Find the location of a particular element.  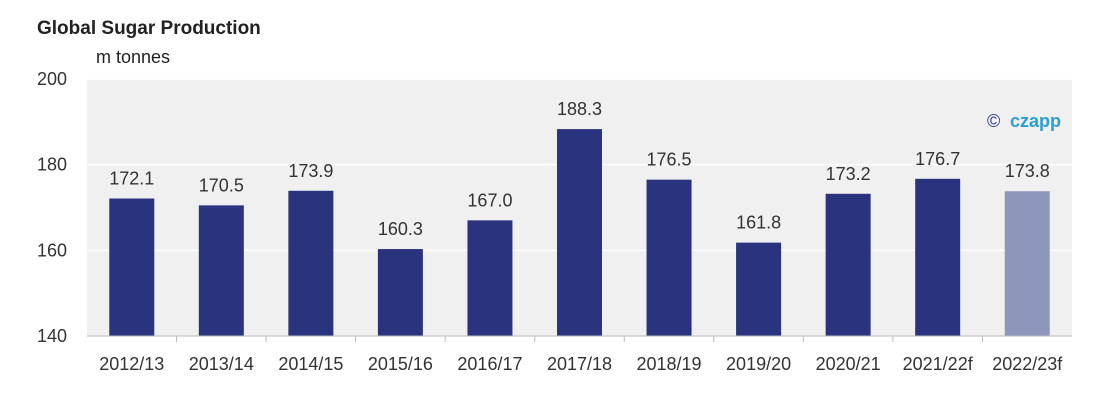

y-tick-label: 140 is located at coordinates (52, 336).